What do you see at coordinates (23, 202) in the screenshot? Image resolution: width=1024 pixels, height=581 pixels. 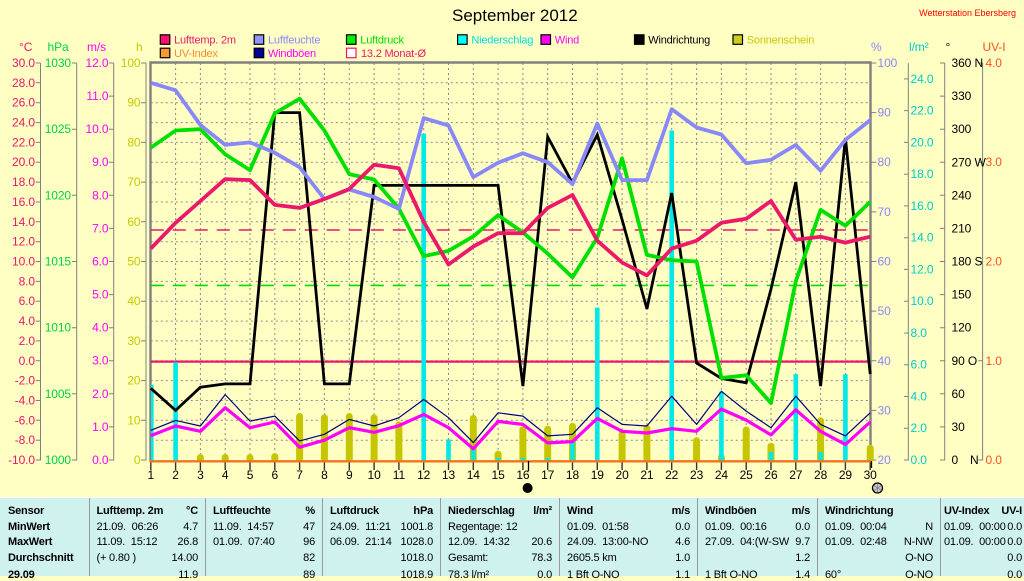 I see `svg-text: 16.0` at bounding box center [23, 202].